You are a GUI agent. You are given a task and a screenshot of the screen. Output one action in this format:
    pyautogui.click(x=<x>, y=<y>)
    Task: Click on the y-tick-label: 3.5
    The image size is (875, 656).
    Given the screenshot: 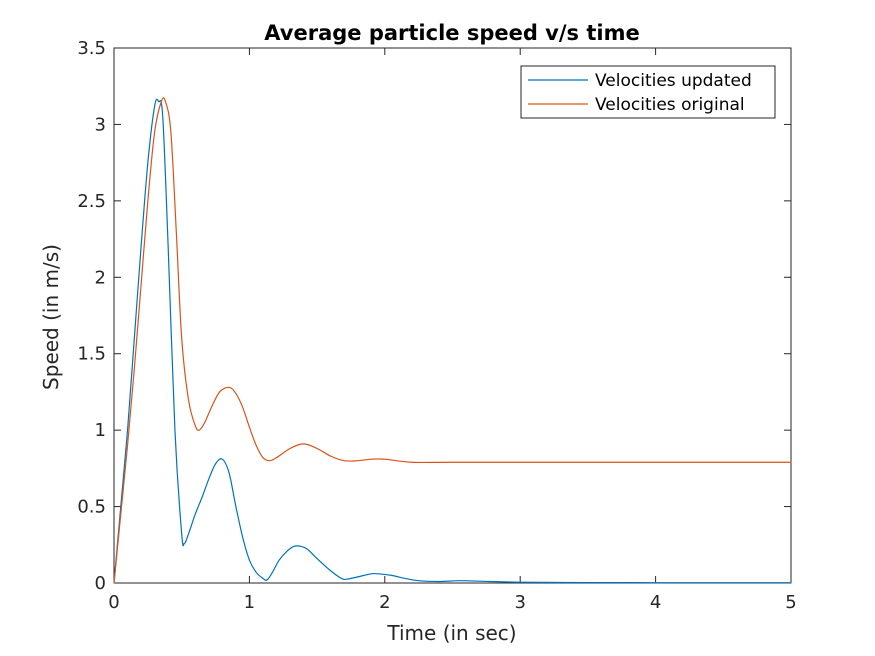 What is the action you would take?
    pyautogui.click(x=91, y=48)
    